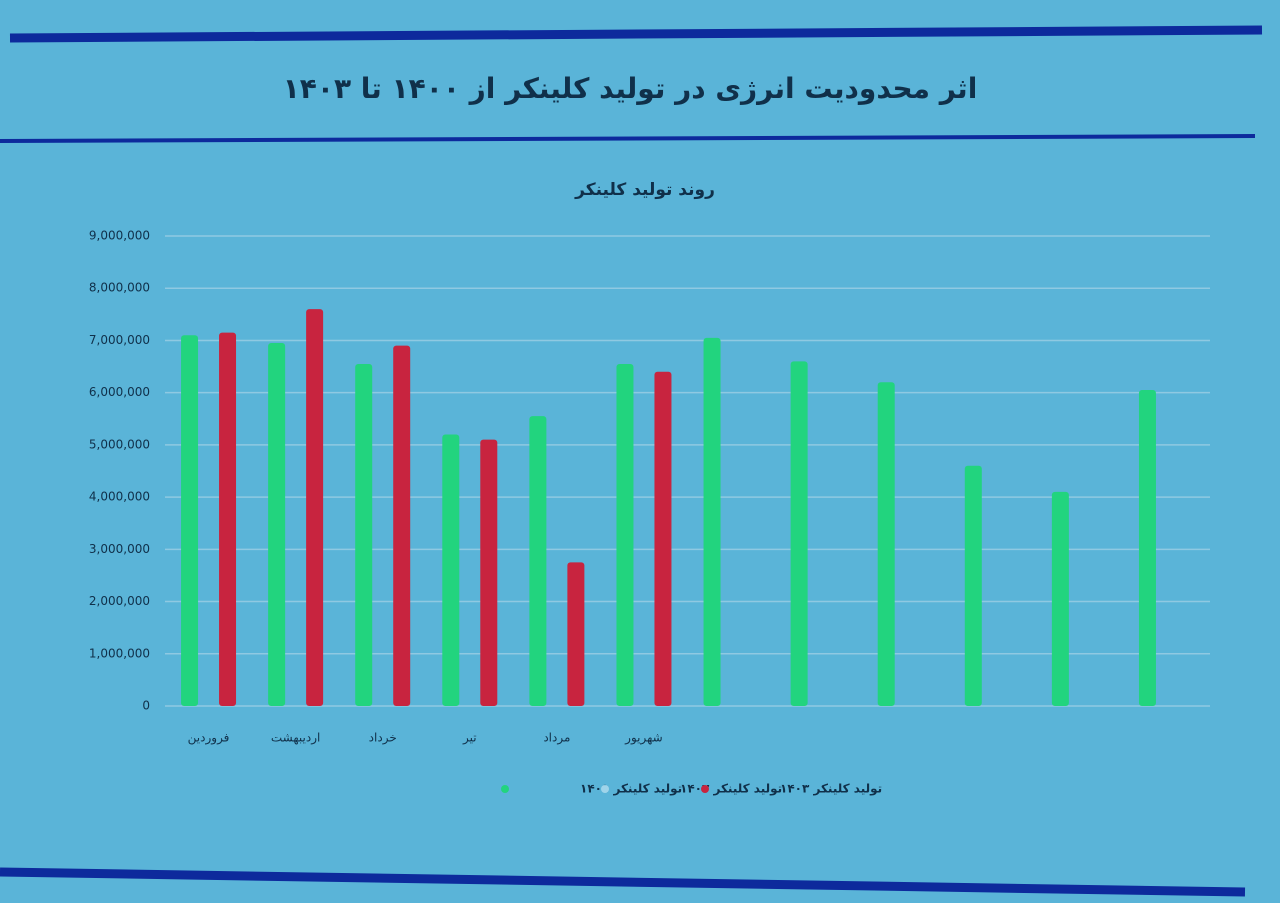 This screenshot has height=903, width=1280. Describe the element at coordinates (146, 706) in the screenshot. I see `y-tick-label: 0` at that location.